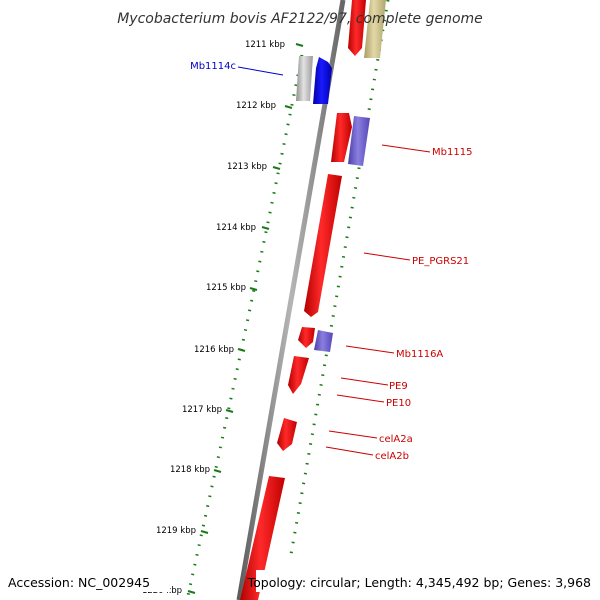 Image resolution: width=600 pixels, height=600 pixels. I want to click on gene-label-cela2a: celA2a, so click(396, 439).